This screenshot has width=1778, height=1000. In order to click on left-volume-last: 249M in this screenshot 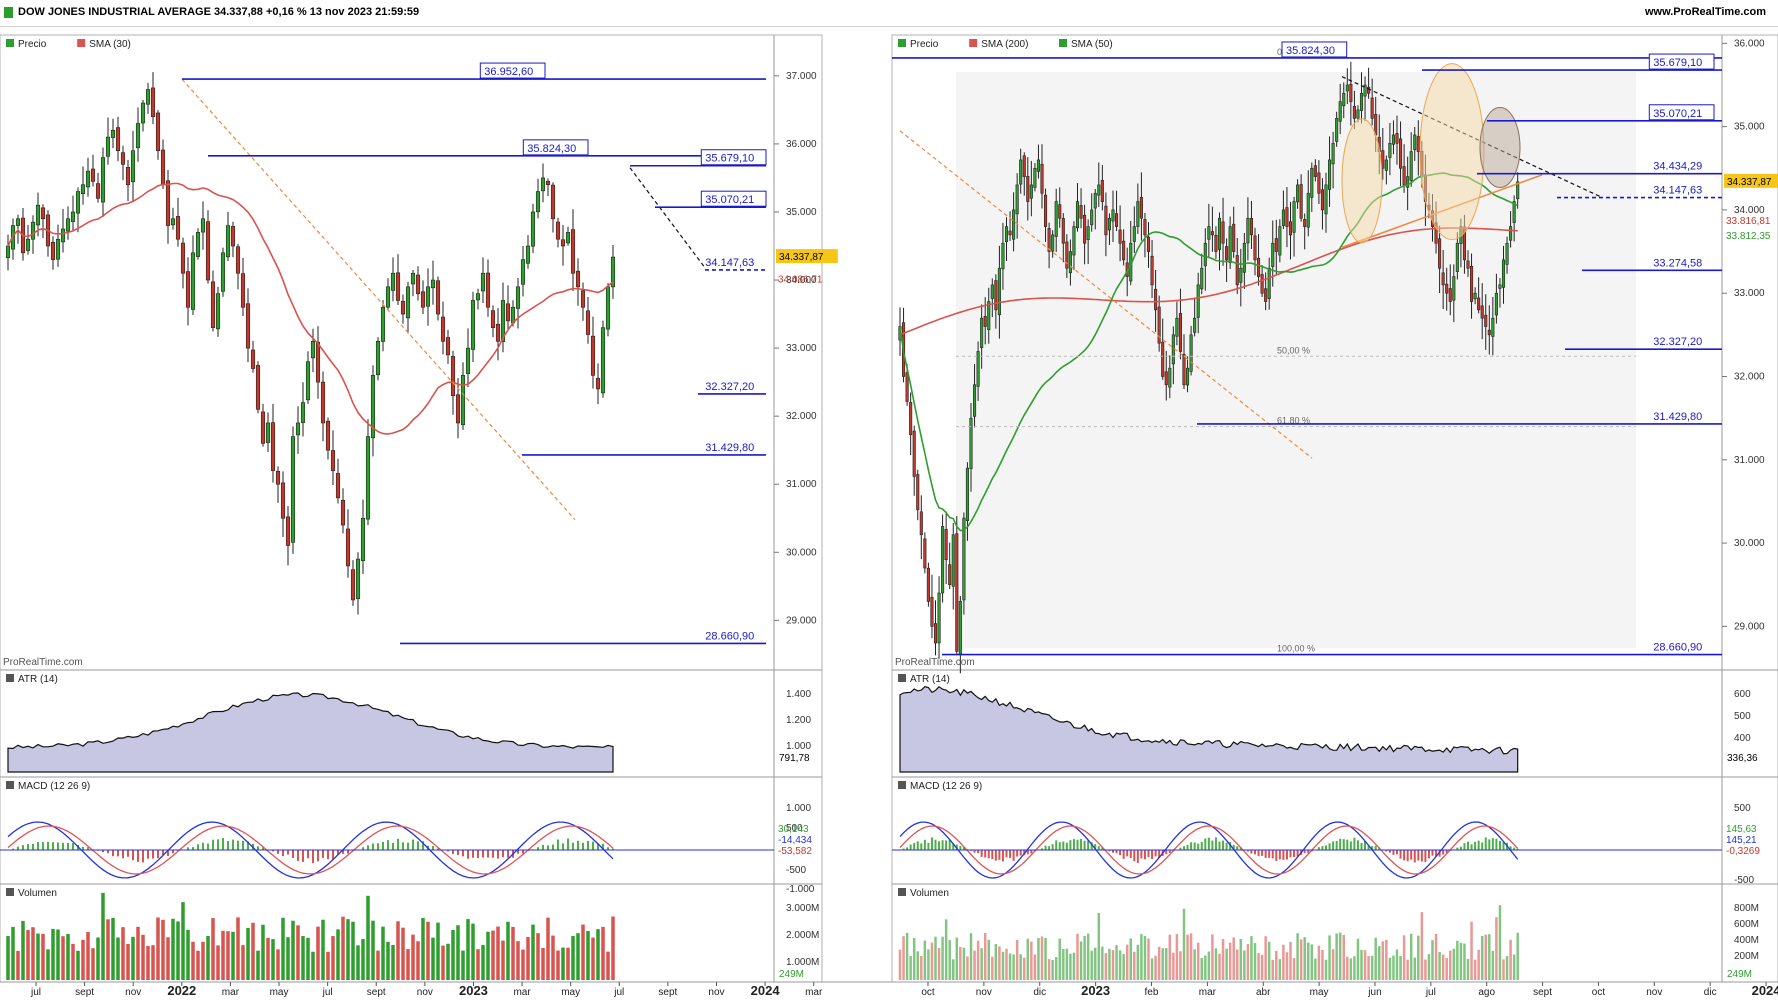, I will do `click(791, 974)`.